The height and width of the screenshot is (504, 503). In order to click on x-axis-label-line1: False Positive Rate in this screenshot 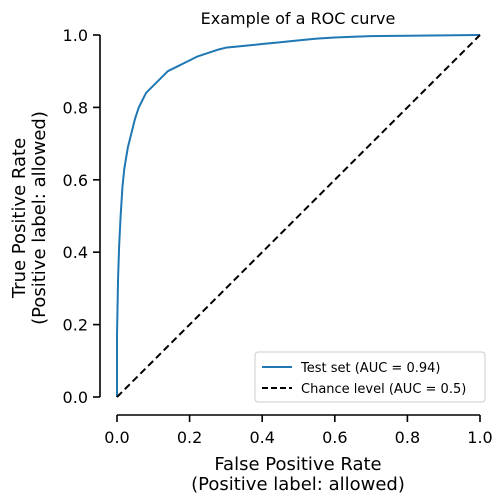, I will do `click(297, 464)`.